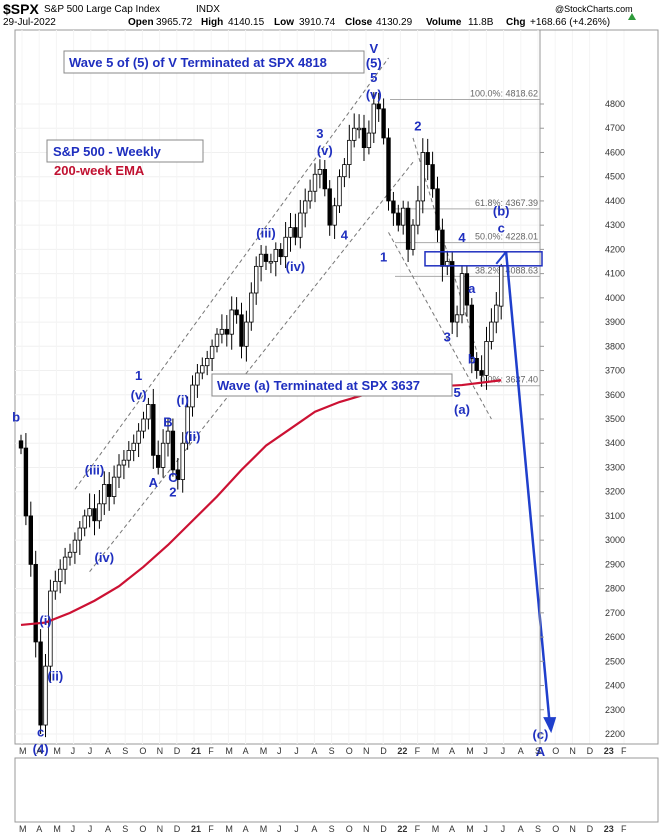 The width and height of the screenshot is (670, 838). What do you see at coordinates (373, 77) in the screenshot?
I see `wave-label: 5` at bounding box center [373, 77].